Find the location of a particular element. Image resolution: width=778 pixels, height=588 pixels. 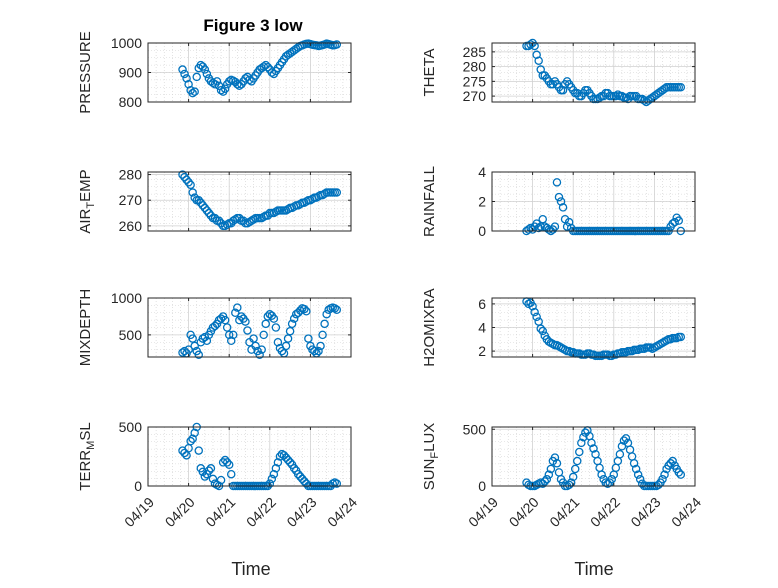

y-axis-label: MIXDEPTH is located at coordinates (85, 328).